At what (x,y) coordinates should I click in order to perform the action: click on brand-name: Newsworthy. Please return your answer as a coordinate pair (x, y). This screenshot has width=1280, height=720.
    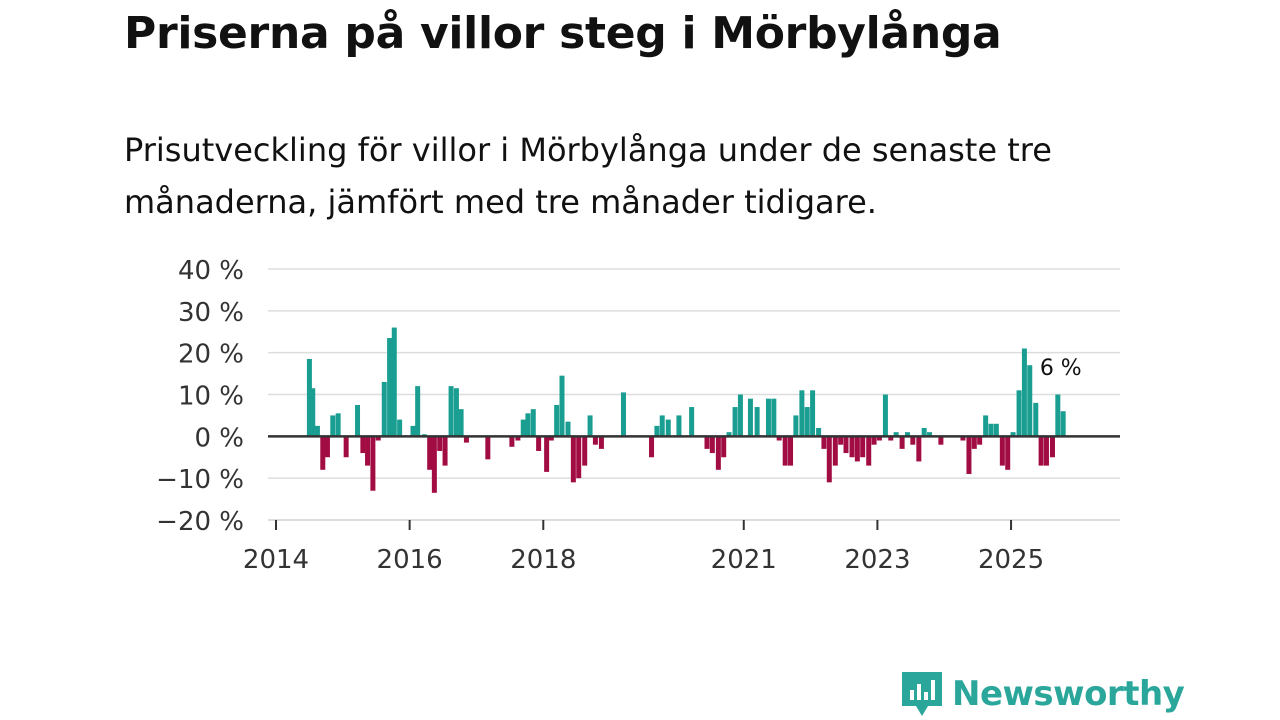
    Looking at the image, I should click on (1068, 694).